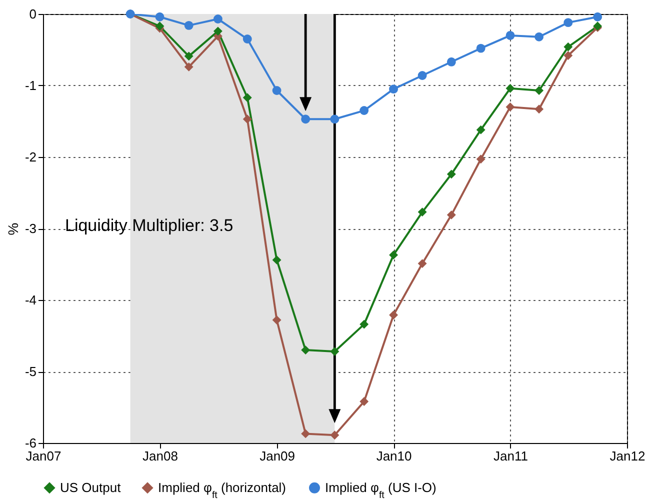  What do you see at coordinates (149, 225) in the screenshot?
I see `annotation: Liquidity Multiplier: 3.5` at bounding box center [149, 225].